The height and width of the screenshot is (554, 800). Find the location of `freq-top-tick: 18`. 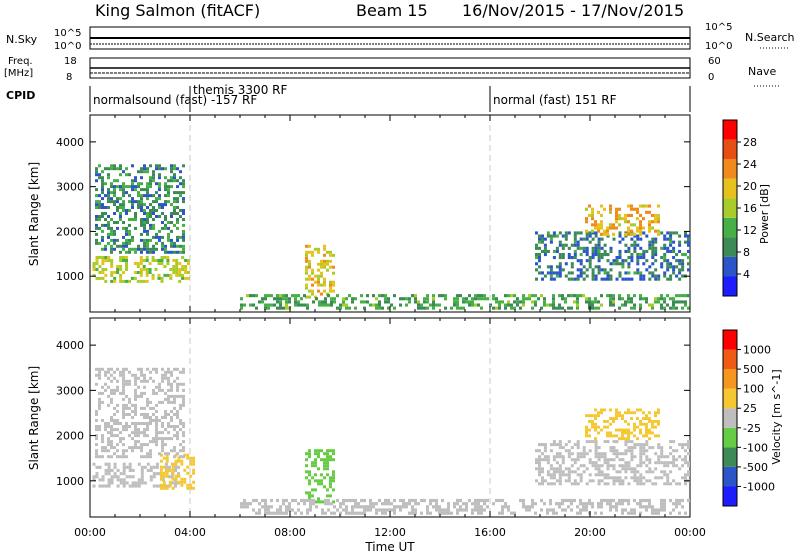

freq-top-tick: 18 is located at coordinates (70, 61).